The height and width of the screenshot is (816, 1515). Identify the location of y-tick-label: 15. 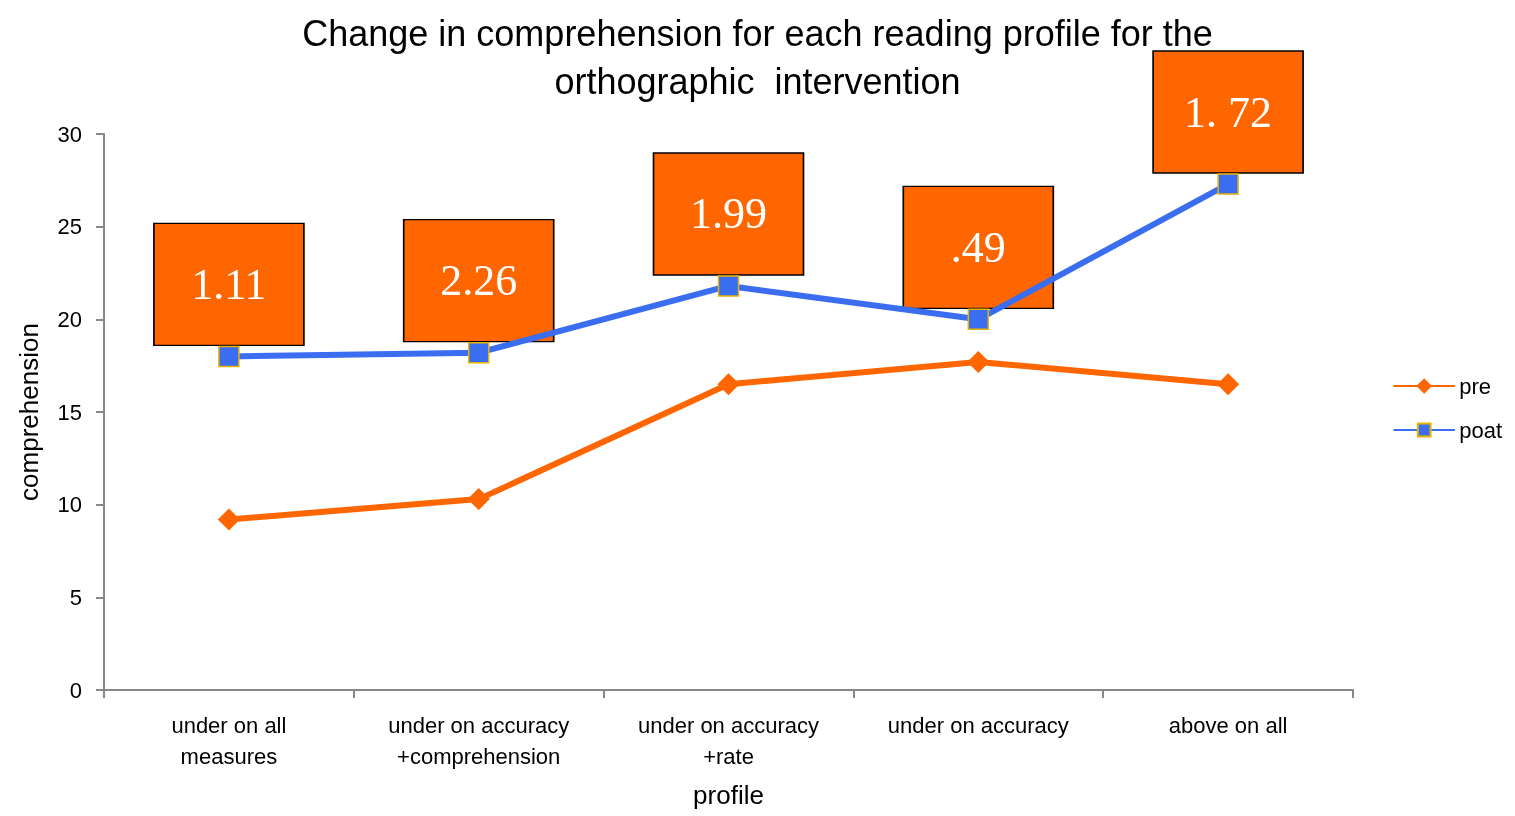
(69, 412).